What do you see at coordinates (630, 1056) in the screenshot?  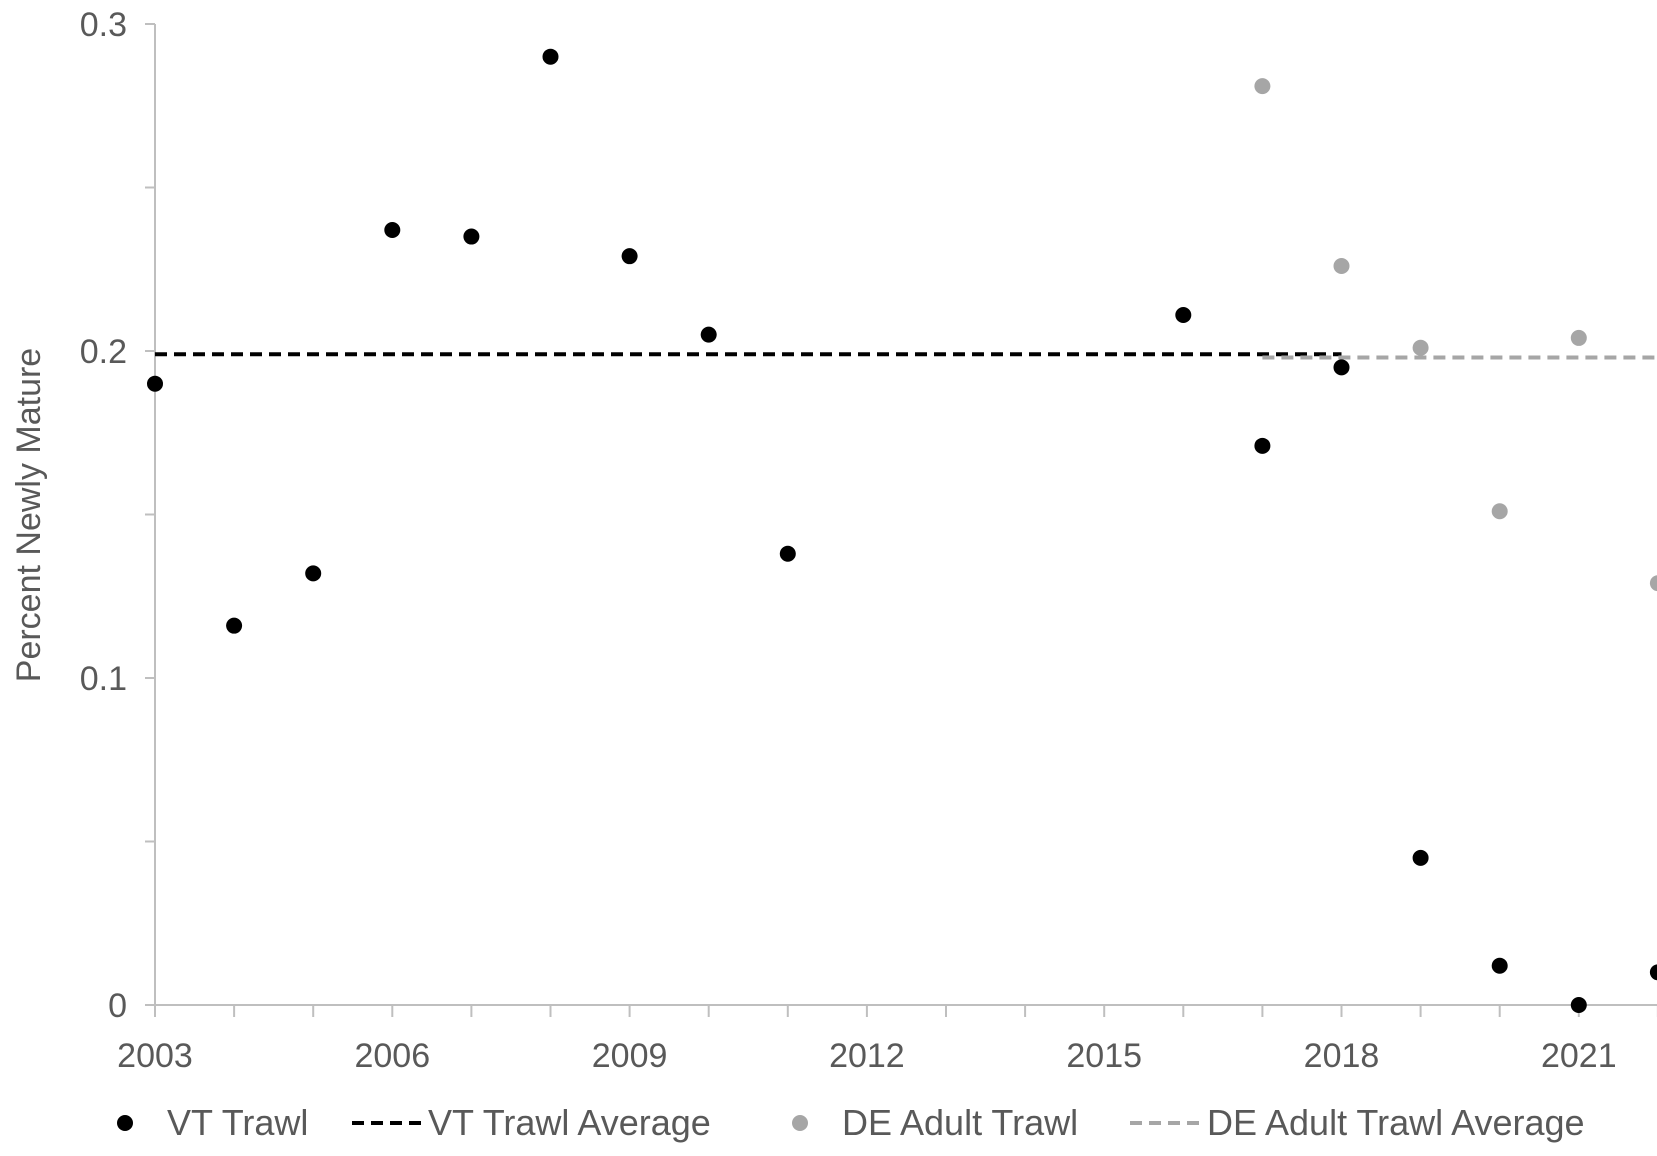 I see `x-tick-label: 2009` at bounding box center [630, 1056].